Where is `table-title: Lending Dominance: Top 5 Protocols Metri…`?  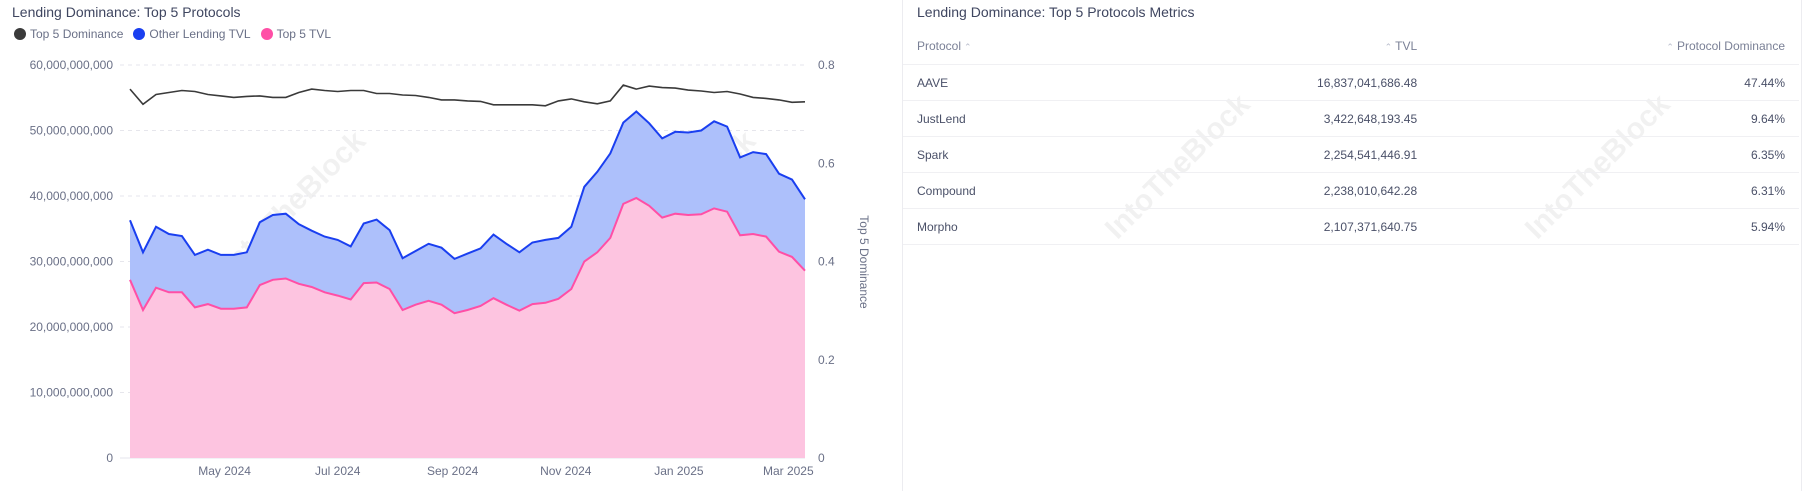 table-title: Lending Dominance: Top 5 Protocols Metri… is located at coordinates (1056, 12).